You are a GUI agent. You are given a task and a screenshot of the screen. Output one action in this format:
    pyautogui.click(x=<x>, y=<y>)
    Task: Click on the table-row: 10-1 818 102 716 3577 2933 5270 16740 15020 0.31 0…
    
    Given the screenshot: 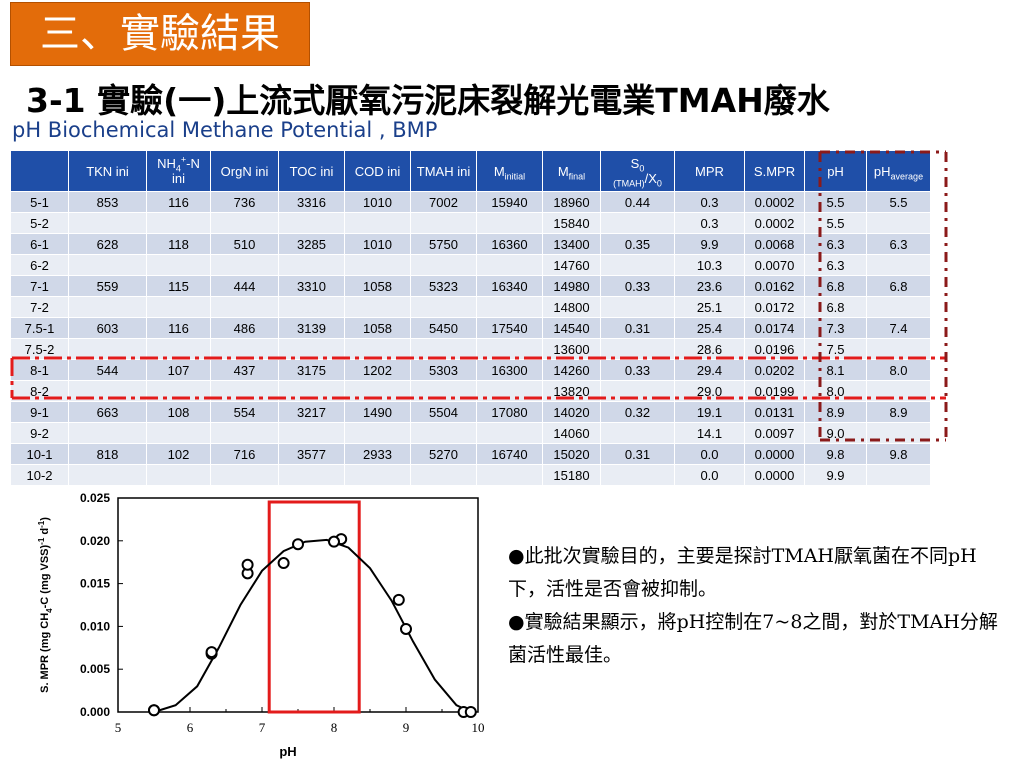 What is the action you would take?
    pyautogui.click(x=470, y=454)
    